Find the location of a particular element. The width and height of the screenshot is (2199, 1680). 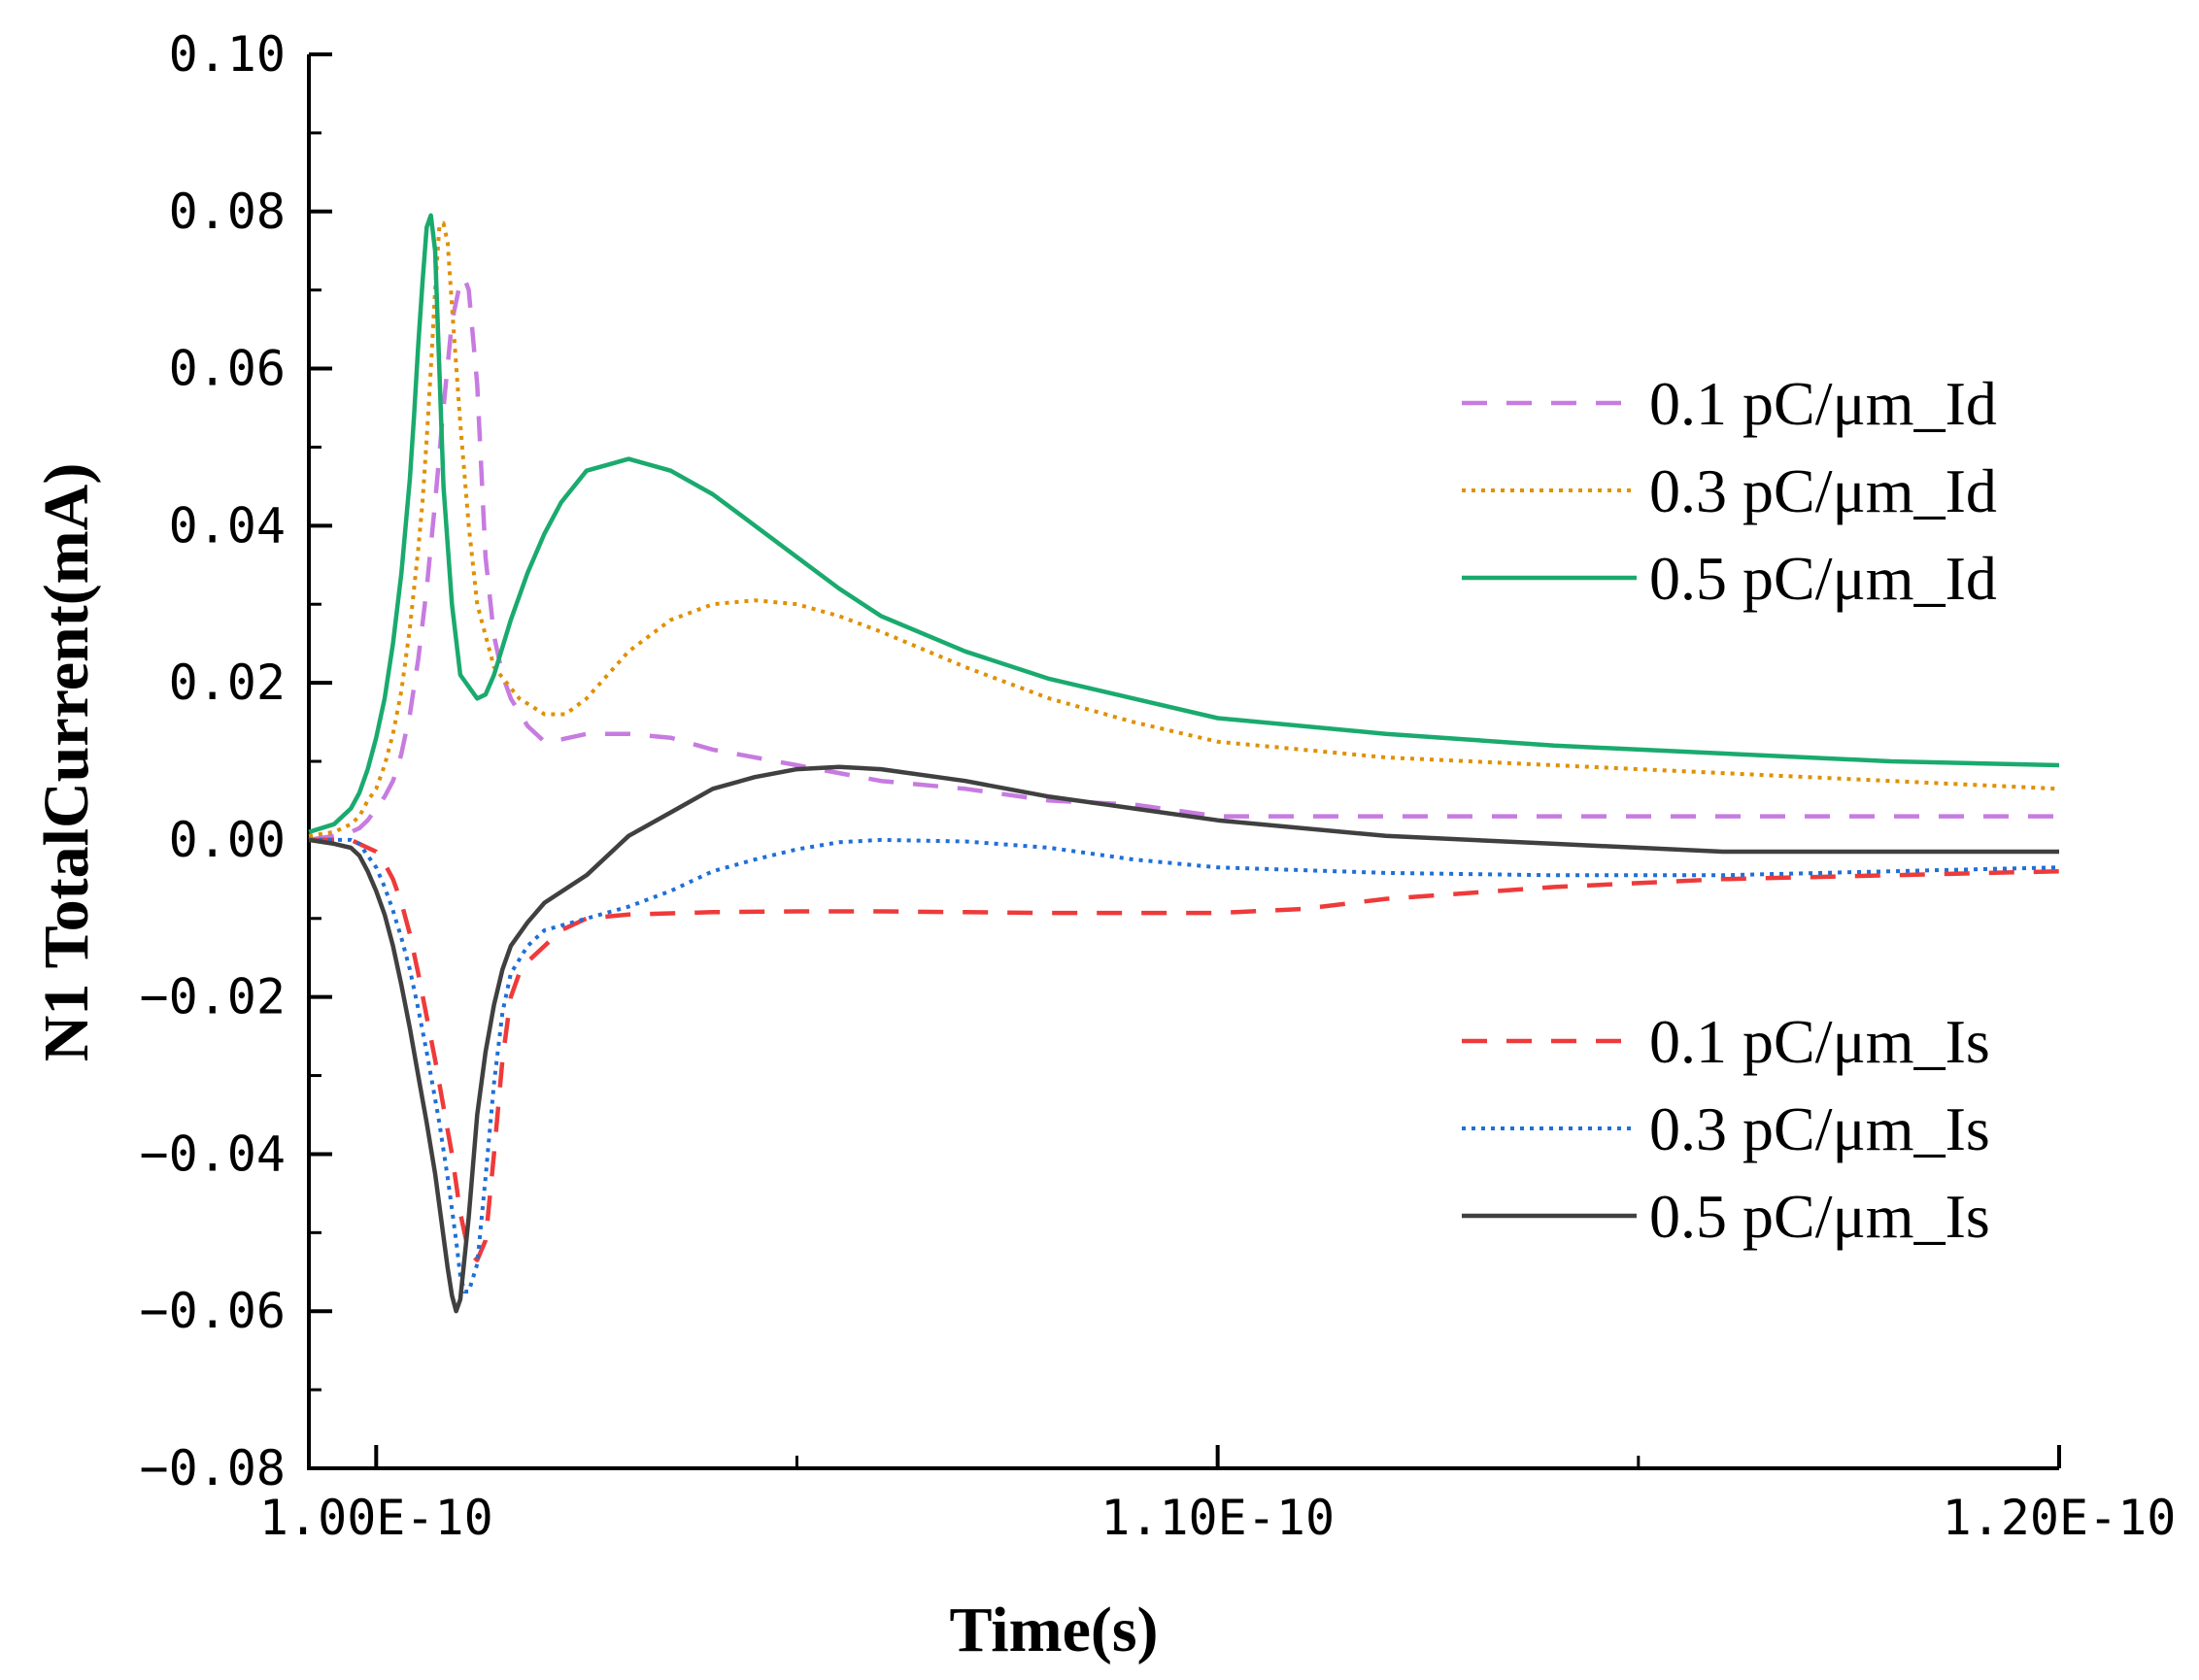

legend-label: 0.3 pC/μm_Id is located at coordinates (1823, 490).